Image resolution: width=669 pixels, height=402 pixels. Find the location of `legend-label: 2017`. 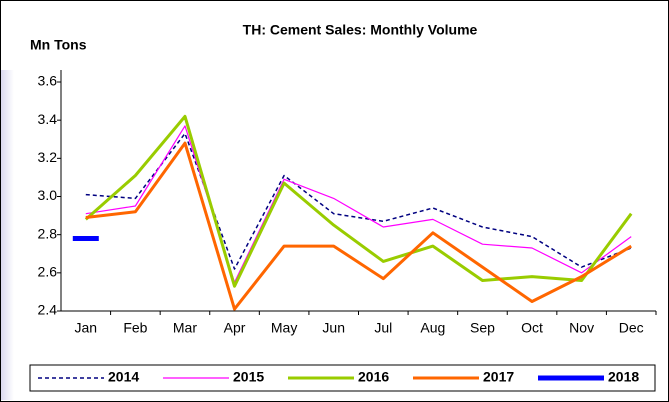

legend-label: 2017 is located at coordinates (498, 377).